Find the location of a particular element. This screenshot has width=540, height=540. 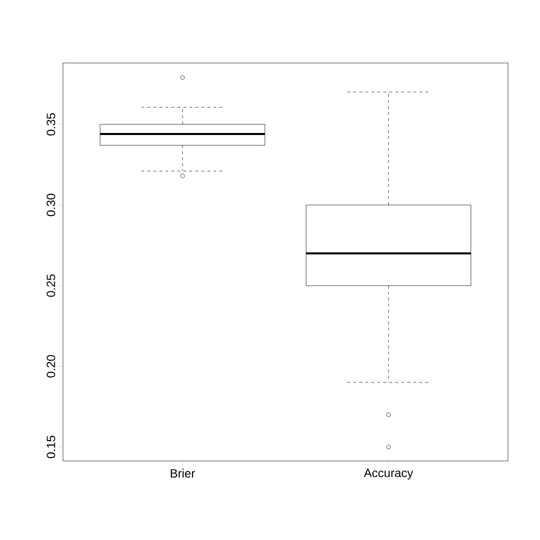

y-tick-label: 0.20 is located at coordinates (51, 366).